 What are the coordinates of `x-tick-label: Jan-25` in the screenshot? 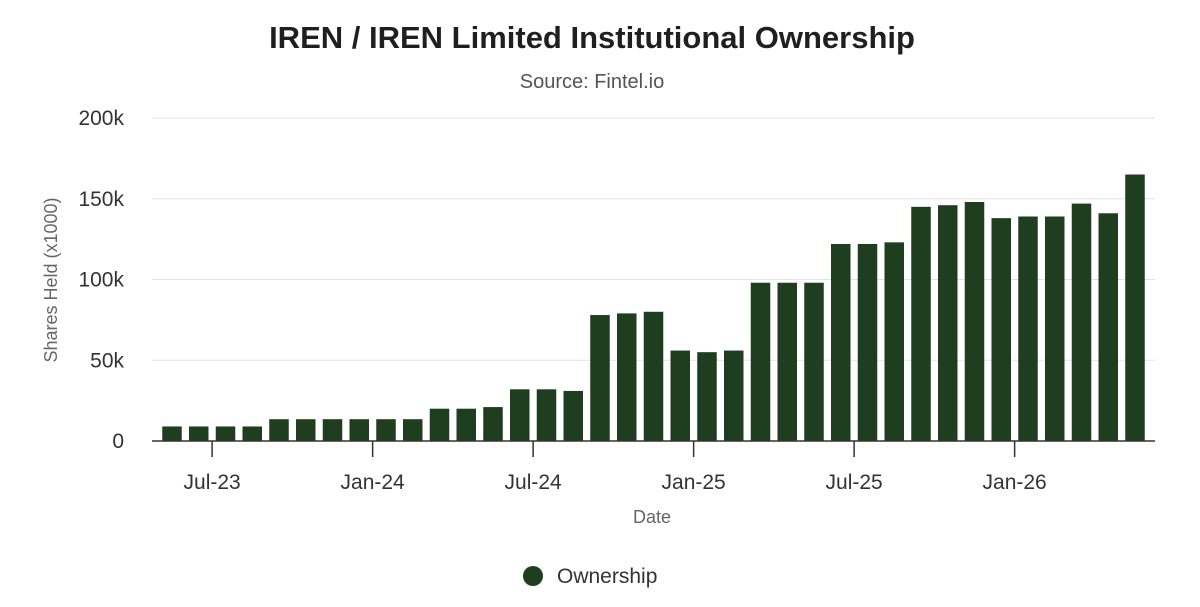 It's located at (694, 482).